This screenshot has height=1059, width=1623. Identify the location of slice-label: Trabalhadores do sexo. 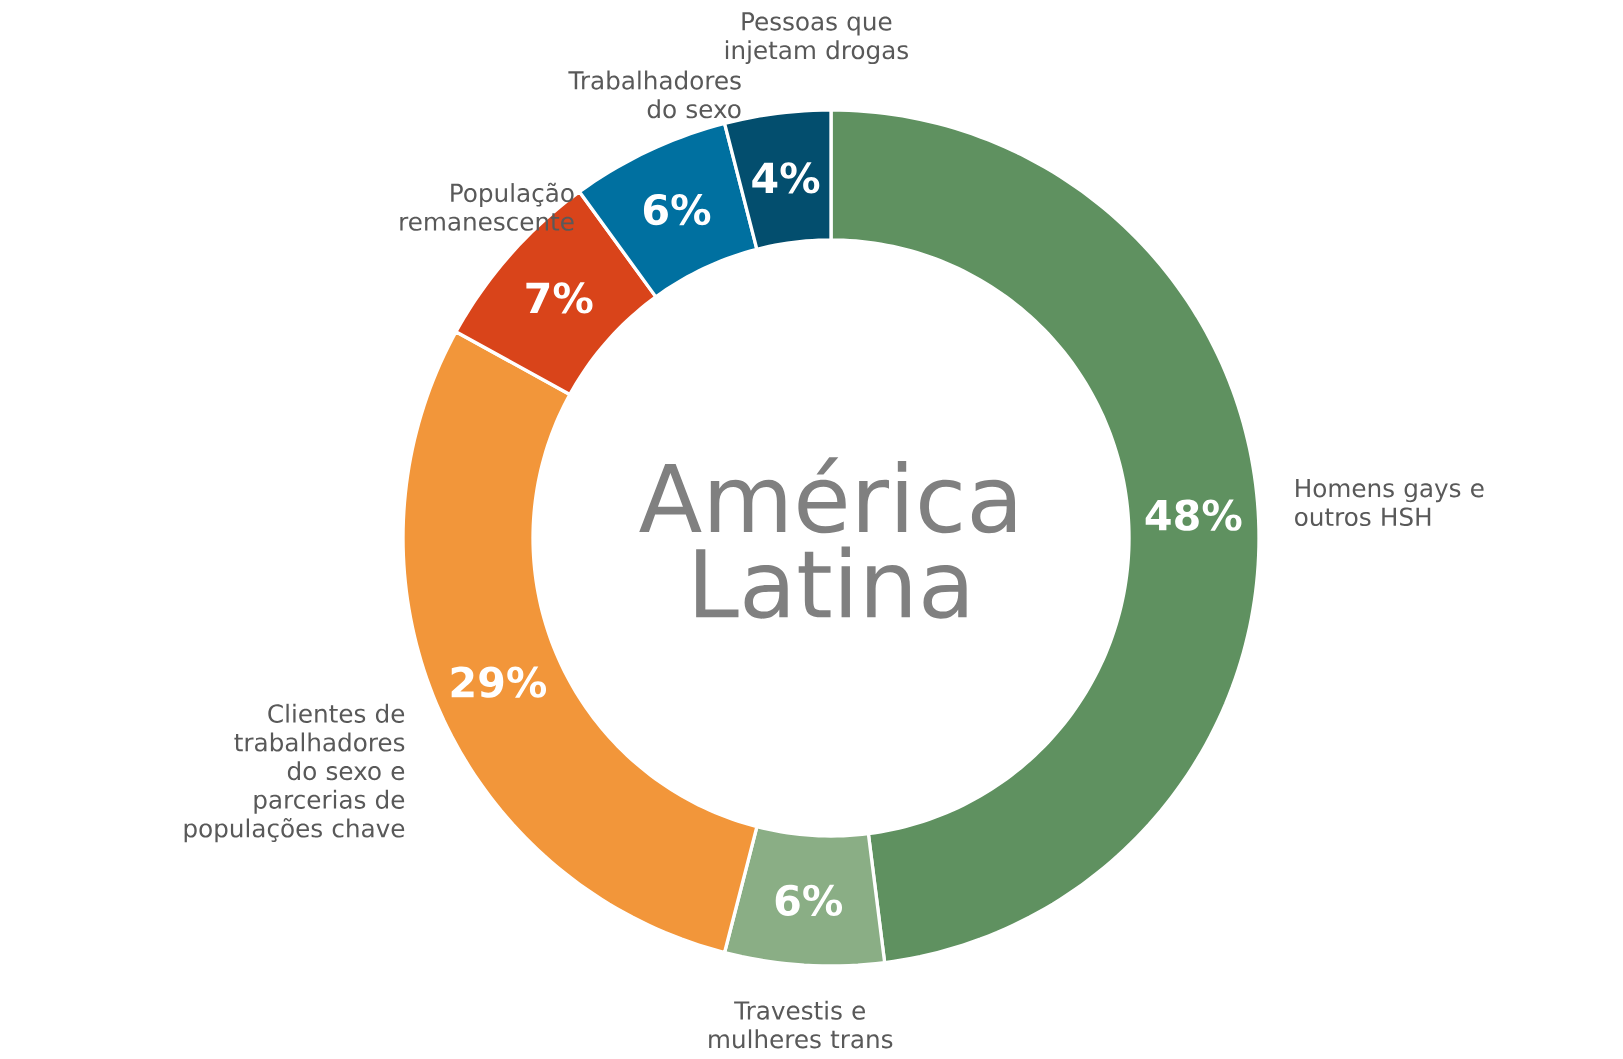
(654, 94).